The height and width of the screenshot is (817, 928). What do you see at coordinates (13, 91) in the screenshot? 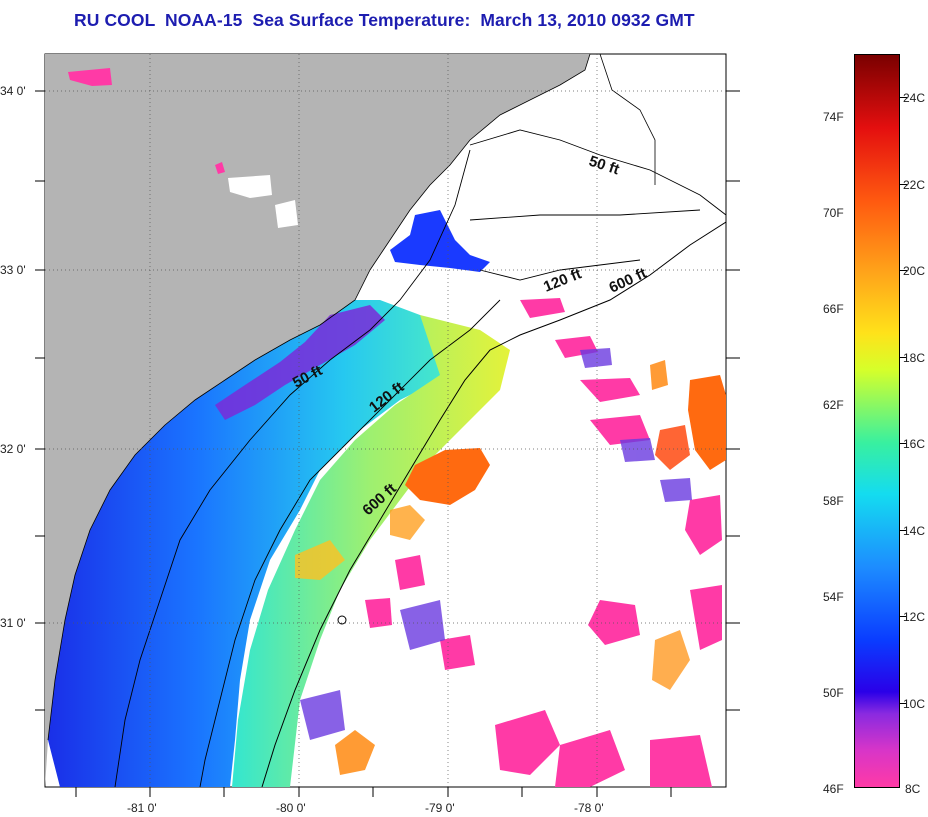
I see `lat-label: 34 0'` at bounding box center [13, 91].